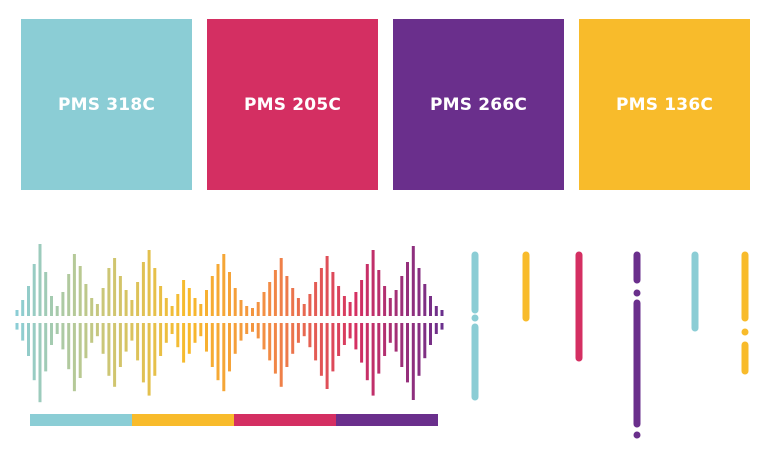 This screenshot has height=451, width=766. I want to click on swatch-label: PMS 205C, so click(292, 104).